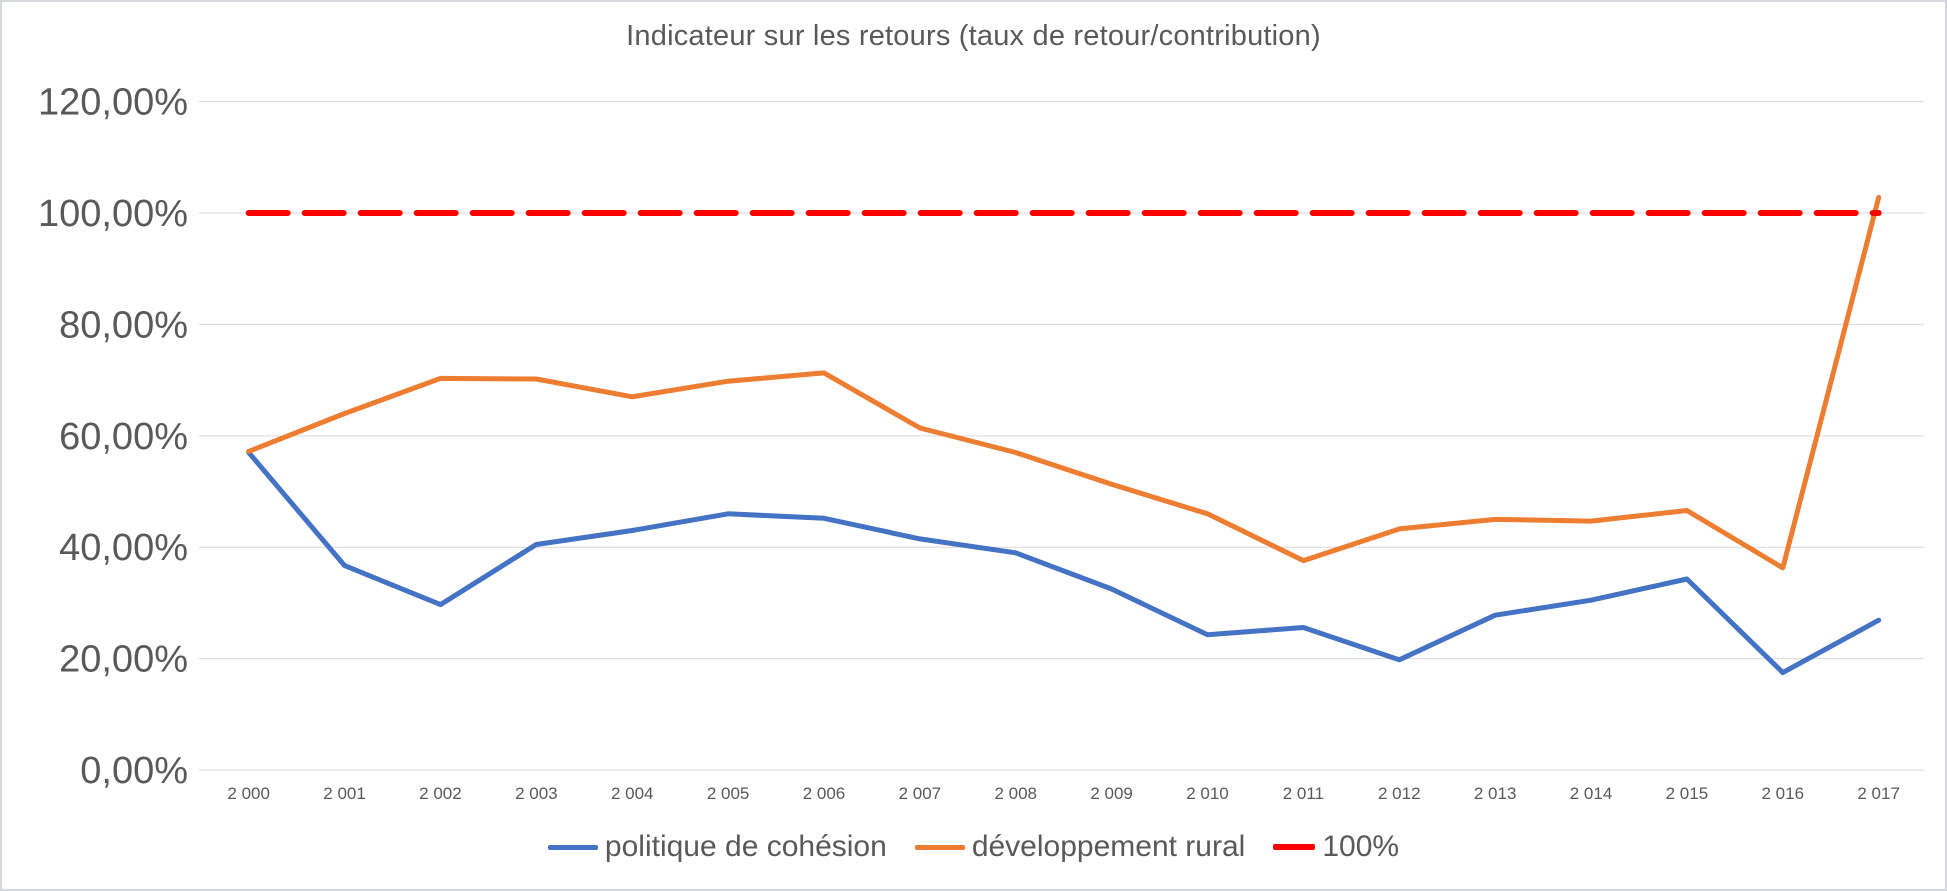 The height and width of the screenshot is (891, 1947). Describe the element at coordinates (728, 793) in the screenshot. I see `x-axis-tick-label: 2 005` at that location.